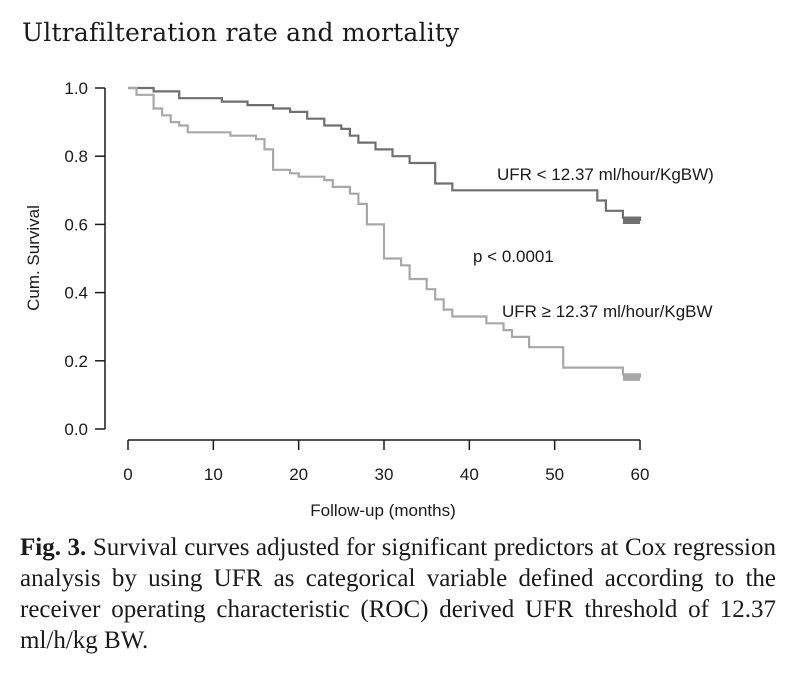  I want to click on x-tick-label: 50, so click(554, 474).